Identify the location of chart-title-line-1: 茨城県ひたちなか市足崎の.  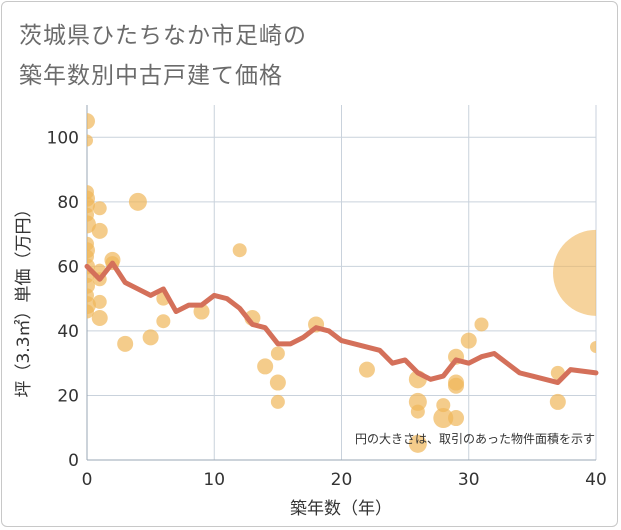
(163, 36).